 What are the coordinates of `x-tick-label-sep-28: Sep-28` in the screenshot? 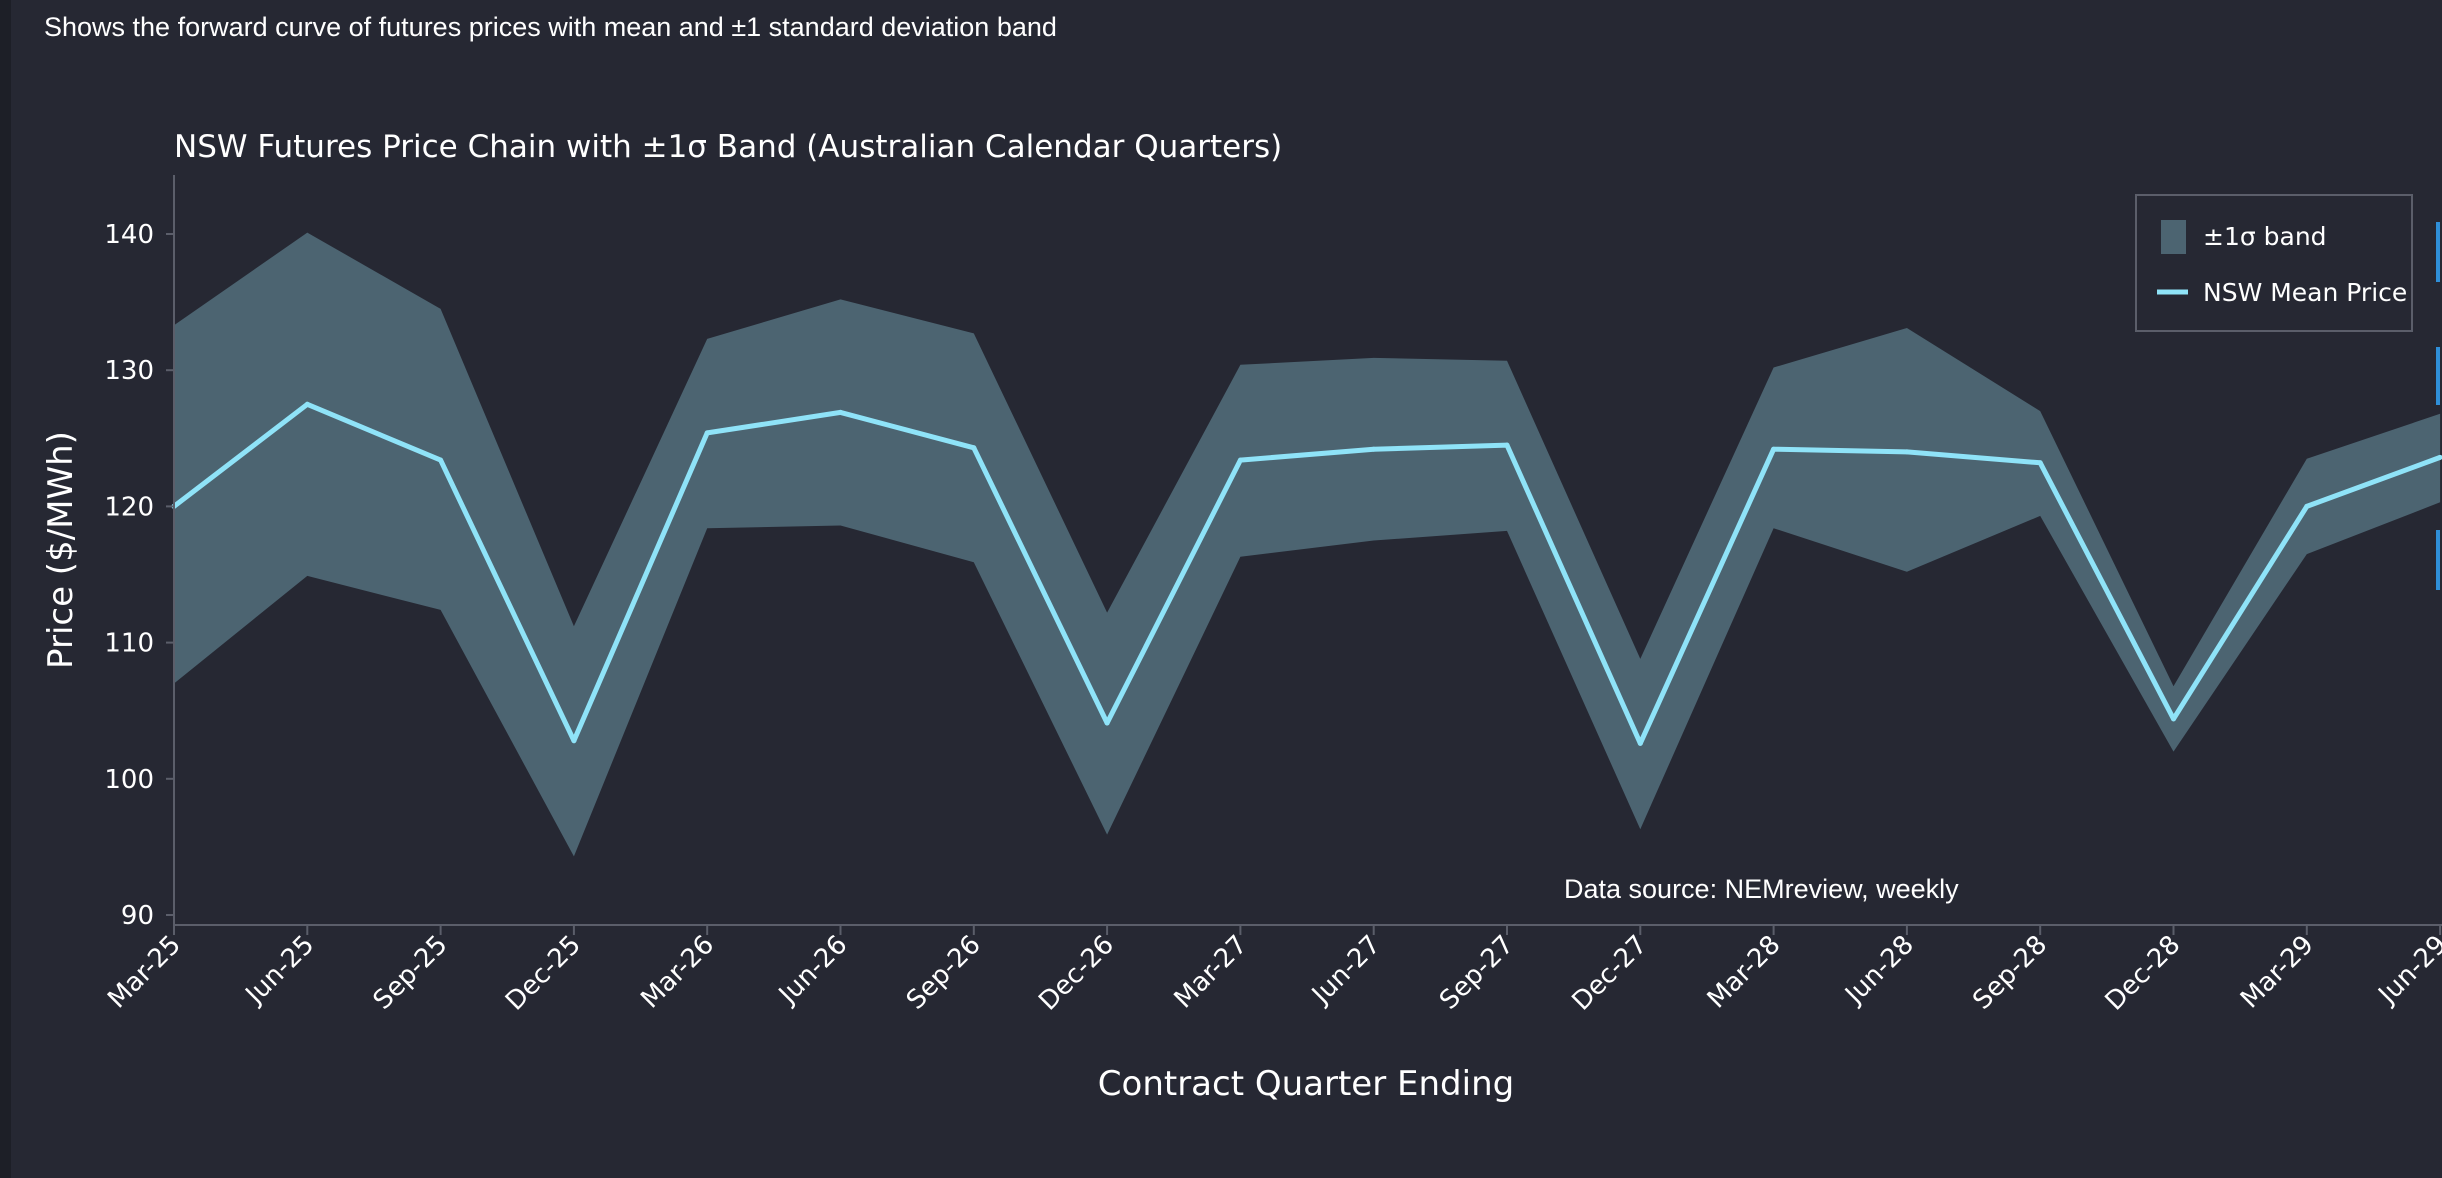 It's located at (2010, 973).